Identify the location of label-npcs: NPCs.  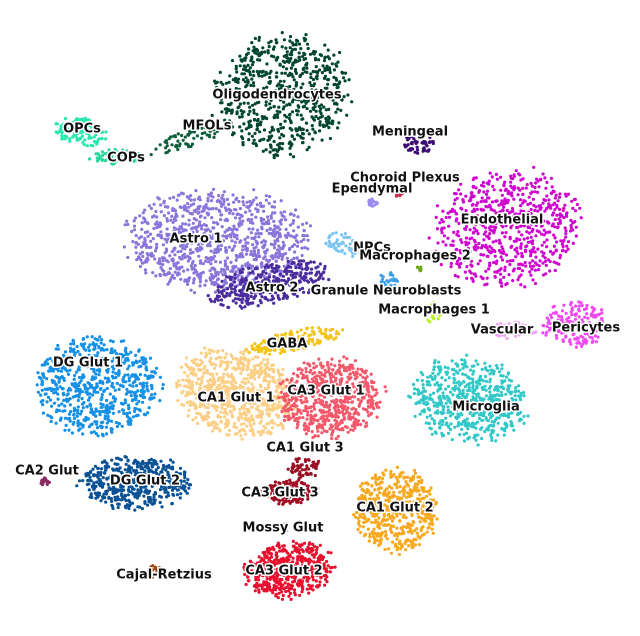
(372, 248).